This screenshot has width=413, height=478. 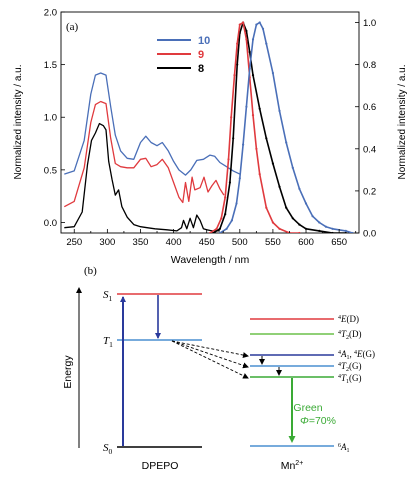 I want to click on y-right-tick-label: 0.4, so click(x=369, y=149).